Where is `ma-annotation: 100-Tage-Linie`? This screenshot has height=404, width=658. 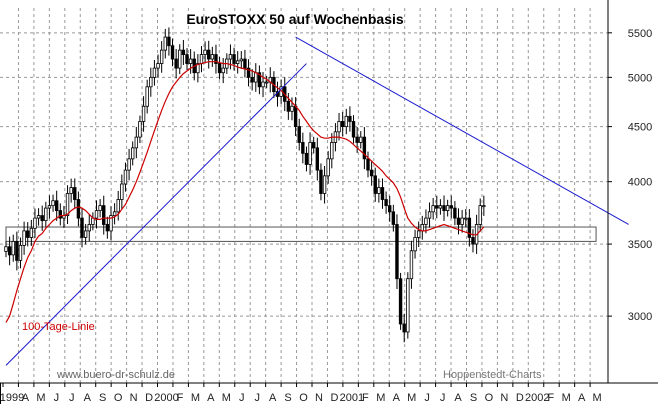 ma-annotation: 100-Tage-Linie is located at coordinates (58, 327).